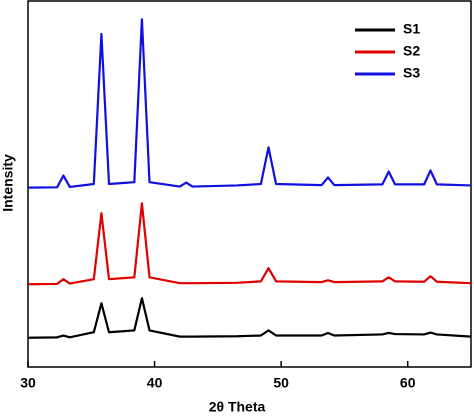 The image size is (474, 418). I want to click on x-tick-label: 50, so click(281, 383).